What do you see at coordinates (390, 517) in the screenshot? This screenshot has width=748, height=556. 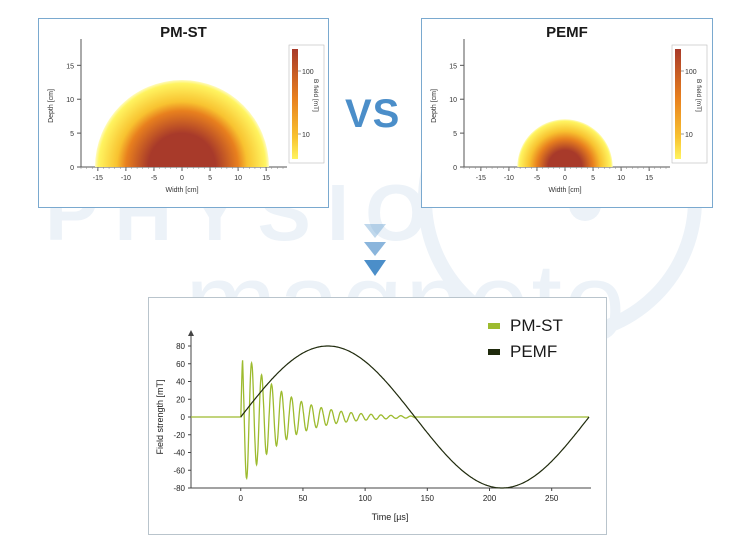 I see `x-axis-label: Time [µs]` at bounding box center [390, 517].